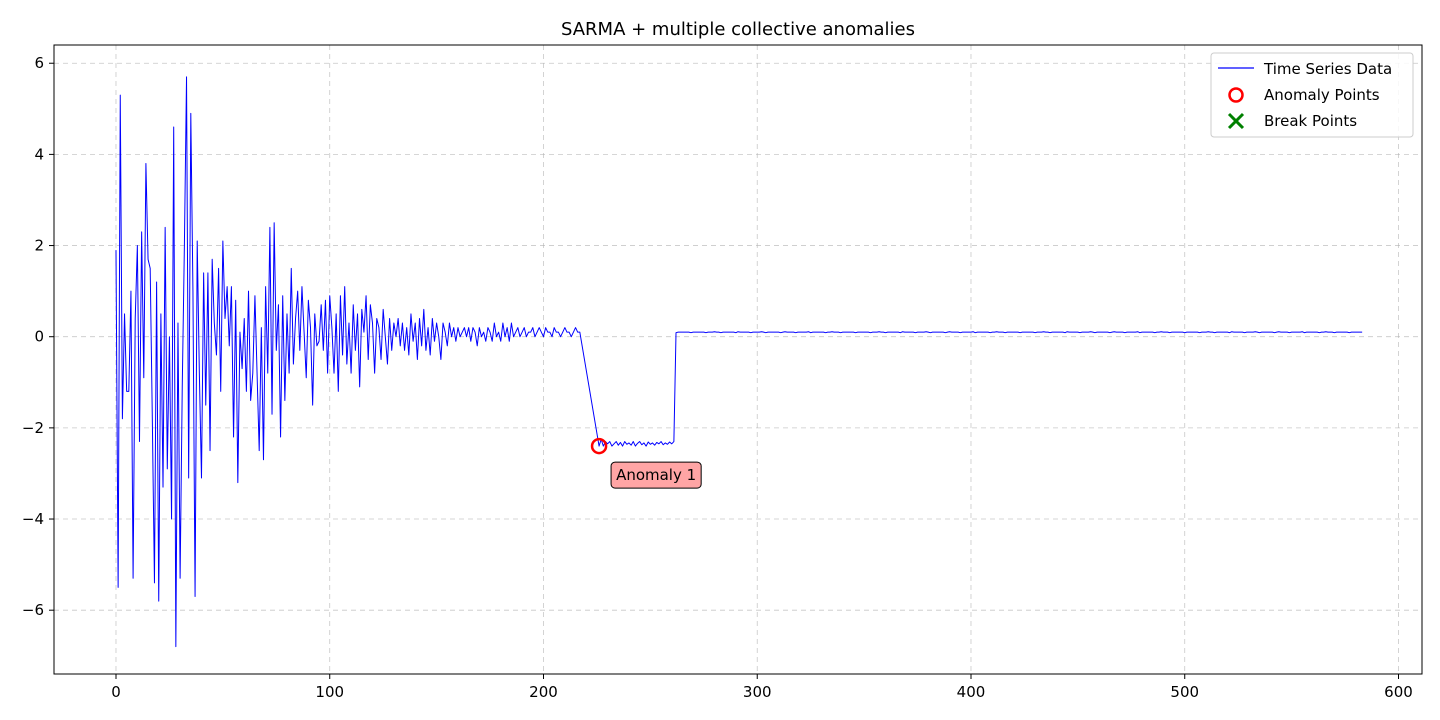  What do you see at coordinates (39, 246) in the screenshot?
I see `y-tick-label: 2` at bounding box center [39, 246].